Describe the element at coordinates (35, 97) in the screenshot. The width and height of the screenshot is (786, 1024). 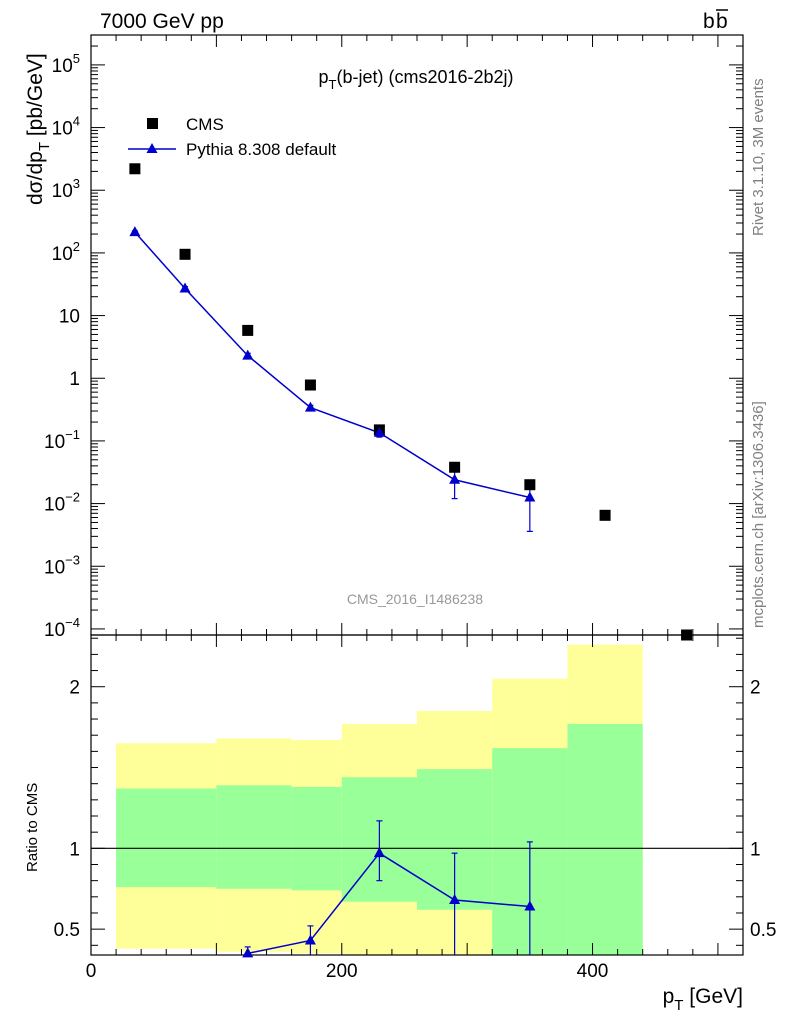
I see `main-y-axis-label-rest: [pb/GeV]` at that location.